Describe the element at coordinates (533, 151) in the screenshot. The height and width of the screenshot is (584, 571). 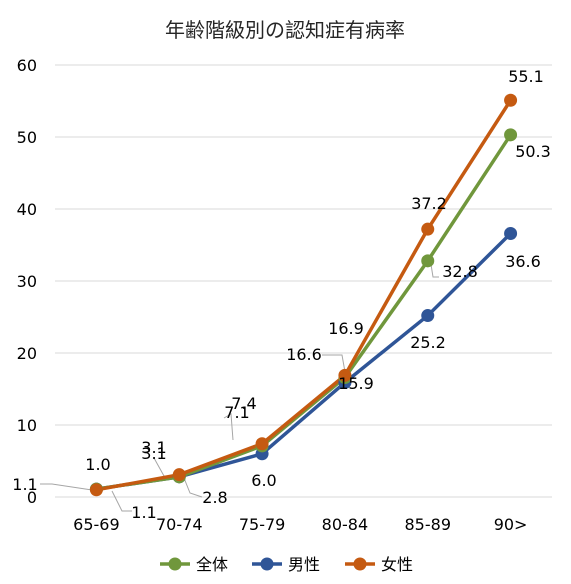
I see `data-label-0-5: 50.3` at that location.